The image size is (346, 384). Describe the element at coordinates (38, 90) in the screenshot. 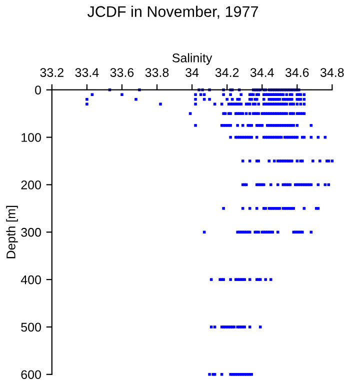

I see `y-tick-label: 0` at that location.